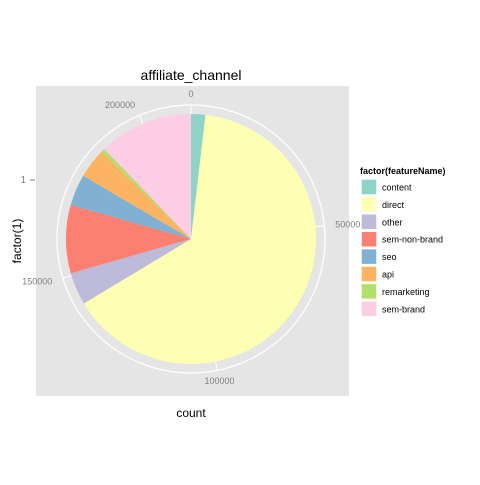 The width and height of the screenshot is (480, 485). What do you see at coordinates (191, 413) in the screenshot?
I see `x-axis-label: count` at bounding box center [191, 413].